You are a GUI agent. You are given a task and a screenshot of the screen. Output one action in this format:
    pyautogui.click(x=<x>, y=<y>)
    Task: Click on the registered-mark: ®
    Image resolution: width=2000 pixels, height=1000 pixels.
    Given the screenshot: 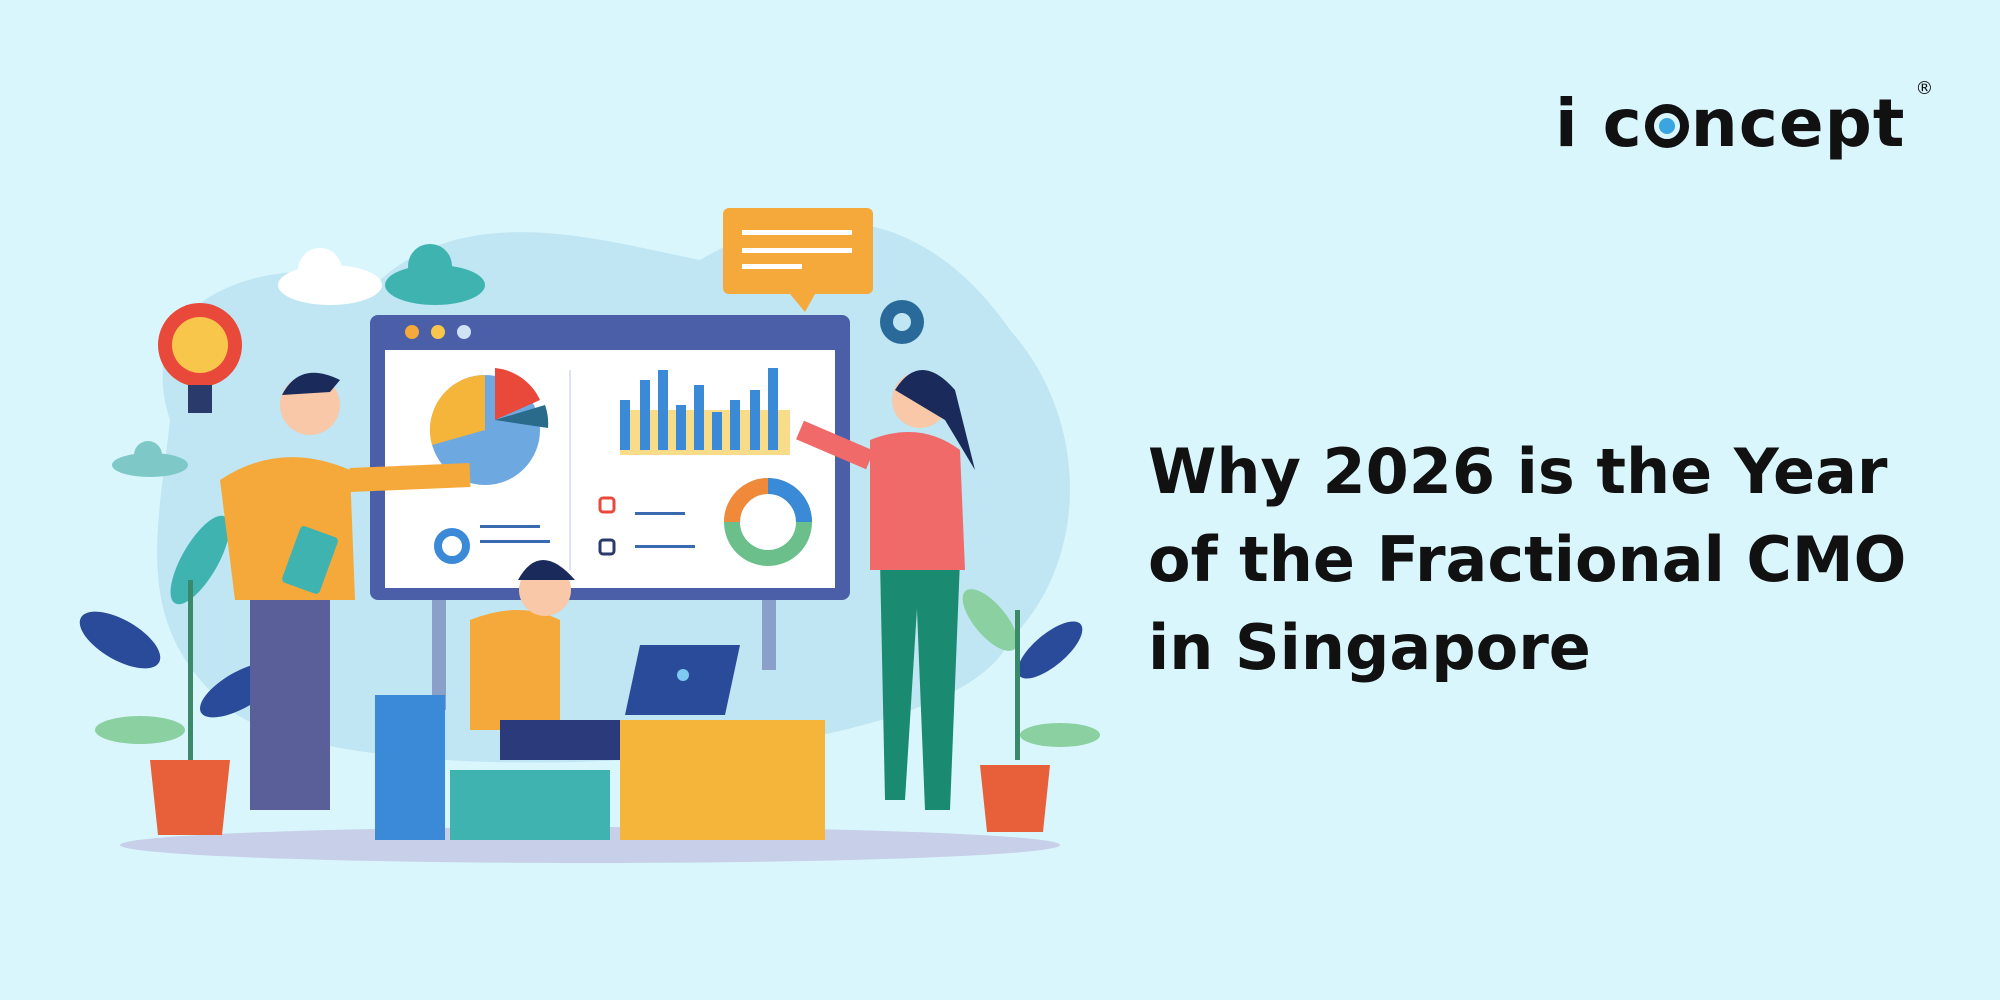 What is the action you would take?
    pyautogui.click(x=1924, y=88)
    